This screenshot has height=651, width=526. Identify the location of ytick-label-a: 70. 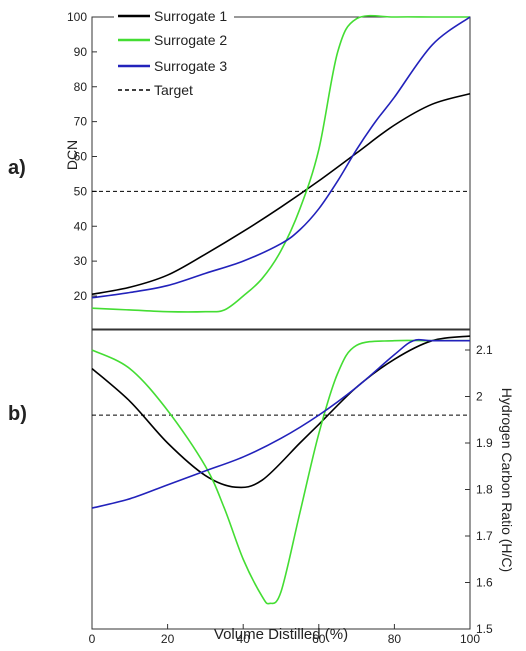
(81, 122).